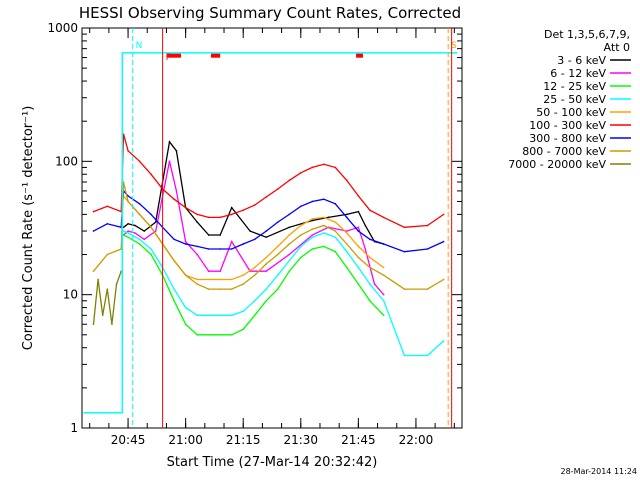 The width and height of the screenshot is (640, 480). I want to click on x-tick-label: 21:30, so click(300, 440).